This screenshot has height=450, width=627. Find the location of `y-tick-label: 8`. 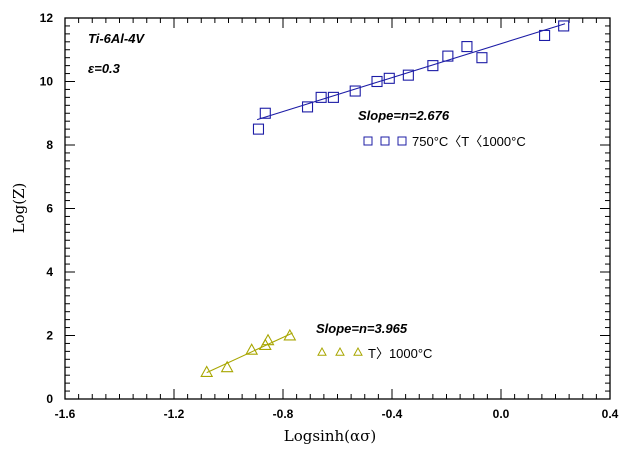

y-tick-label: 8 is located at coordinates (49, 145).